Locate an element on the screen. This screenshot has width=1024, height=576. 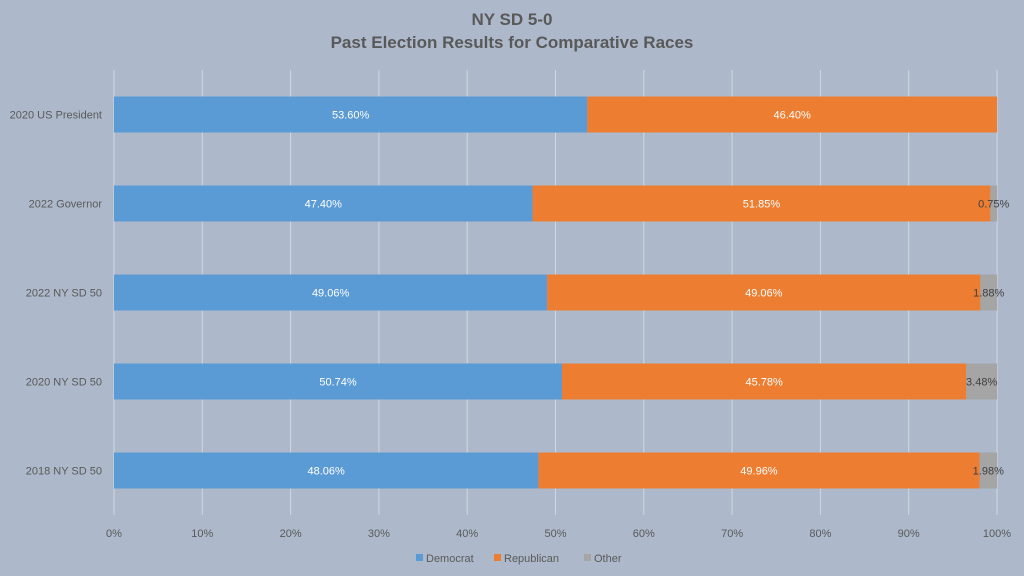
category-label: 2018 NY SD 50 is located at coordinates (64, 472).